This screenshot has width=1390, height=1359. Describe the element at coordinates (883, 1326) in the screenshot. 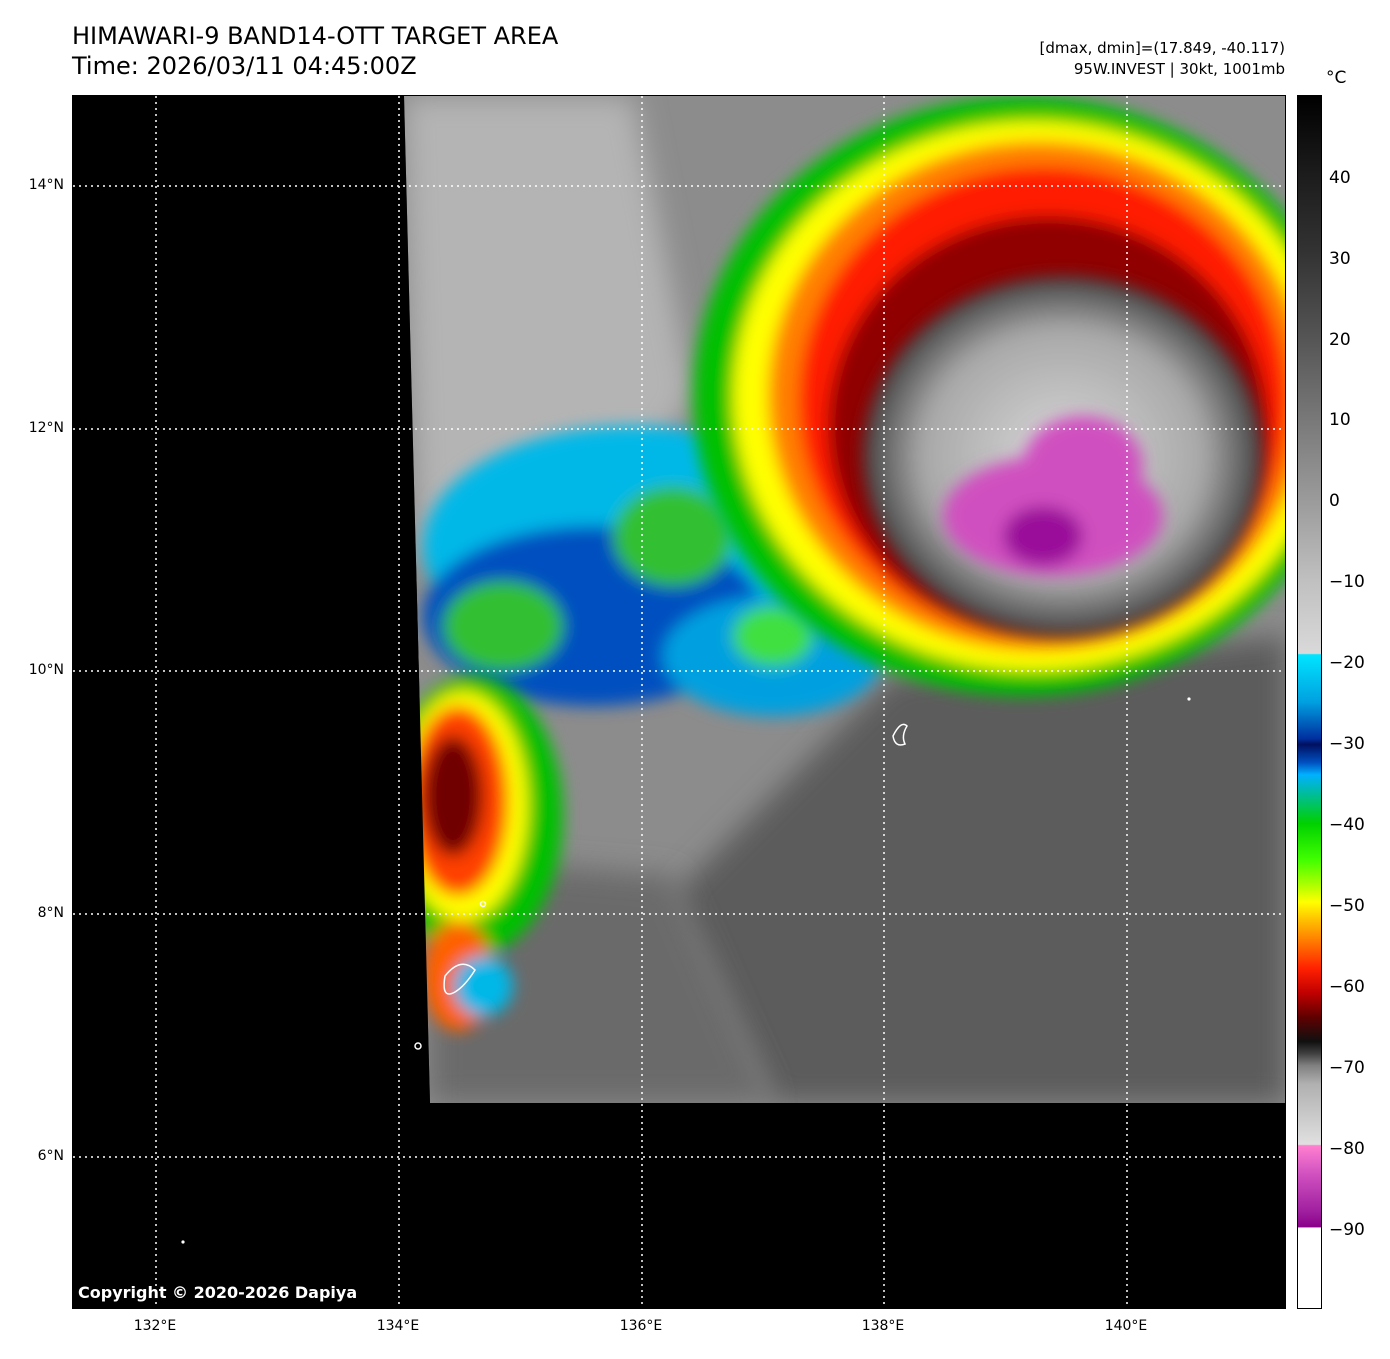

I see `x-tick-label: 138°E` at that location.